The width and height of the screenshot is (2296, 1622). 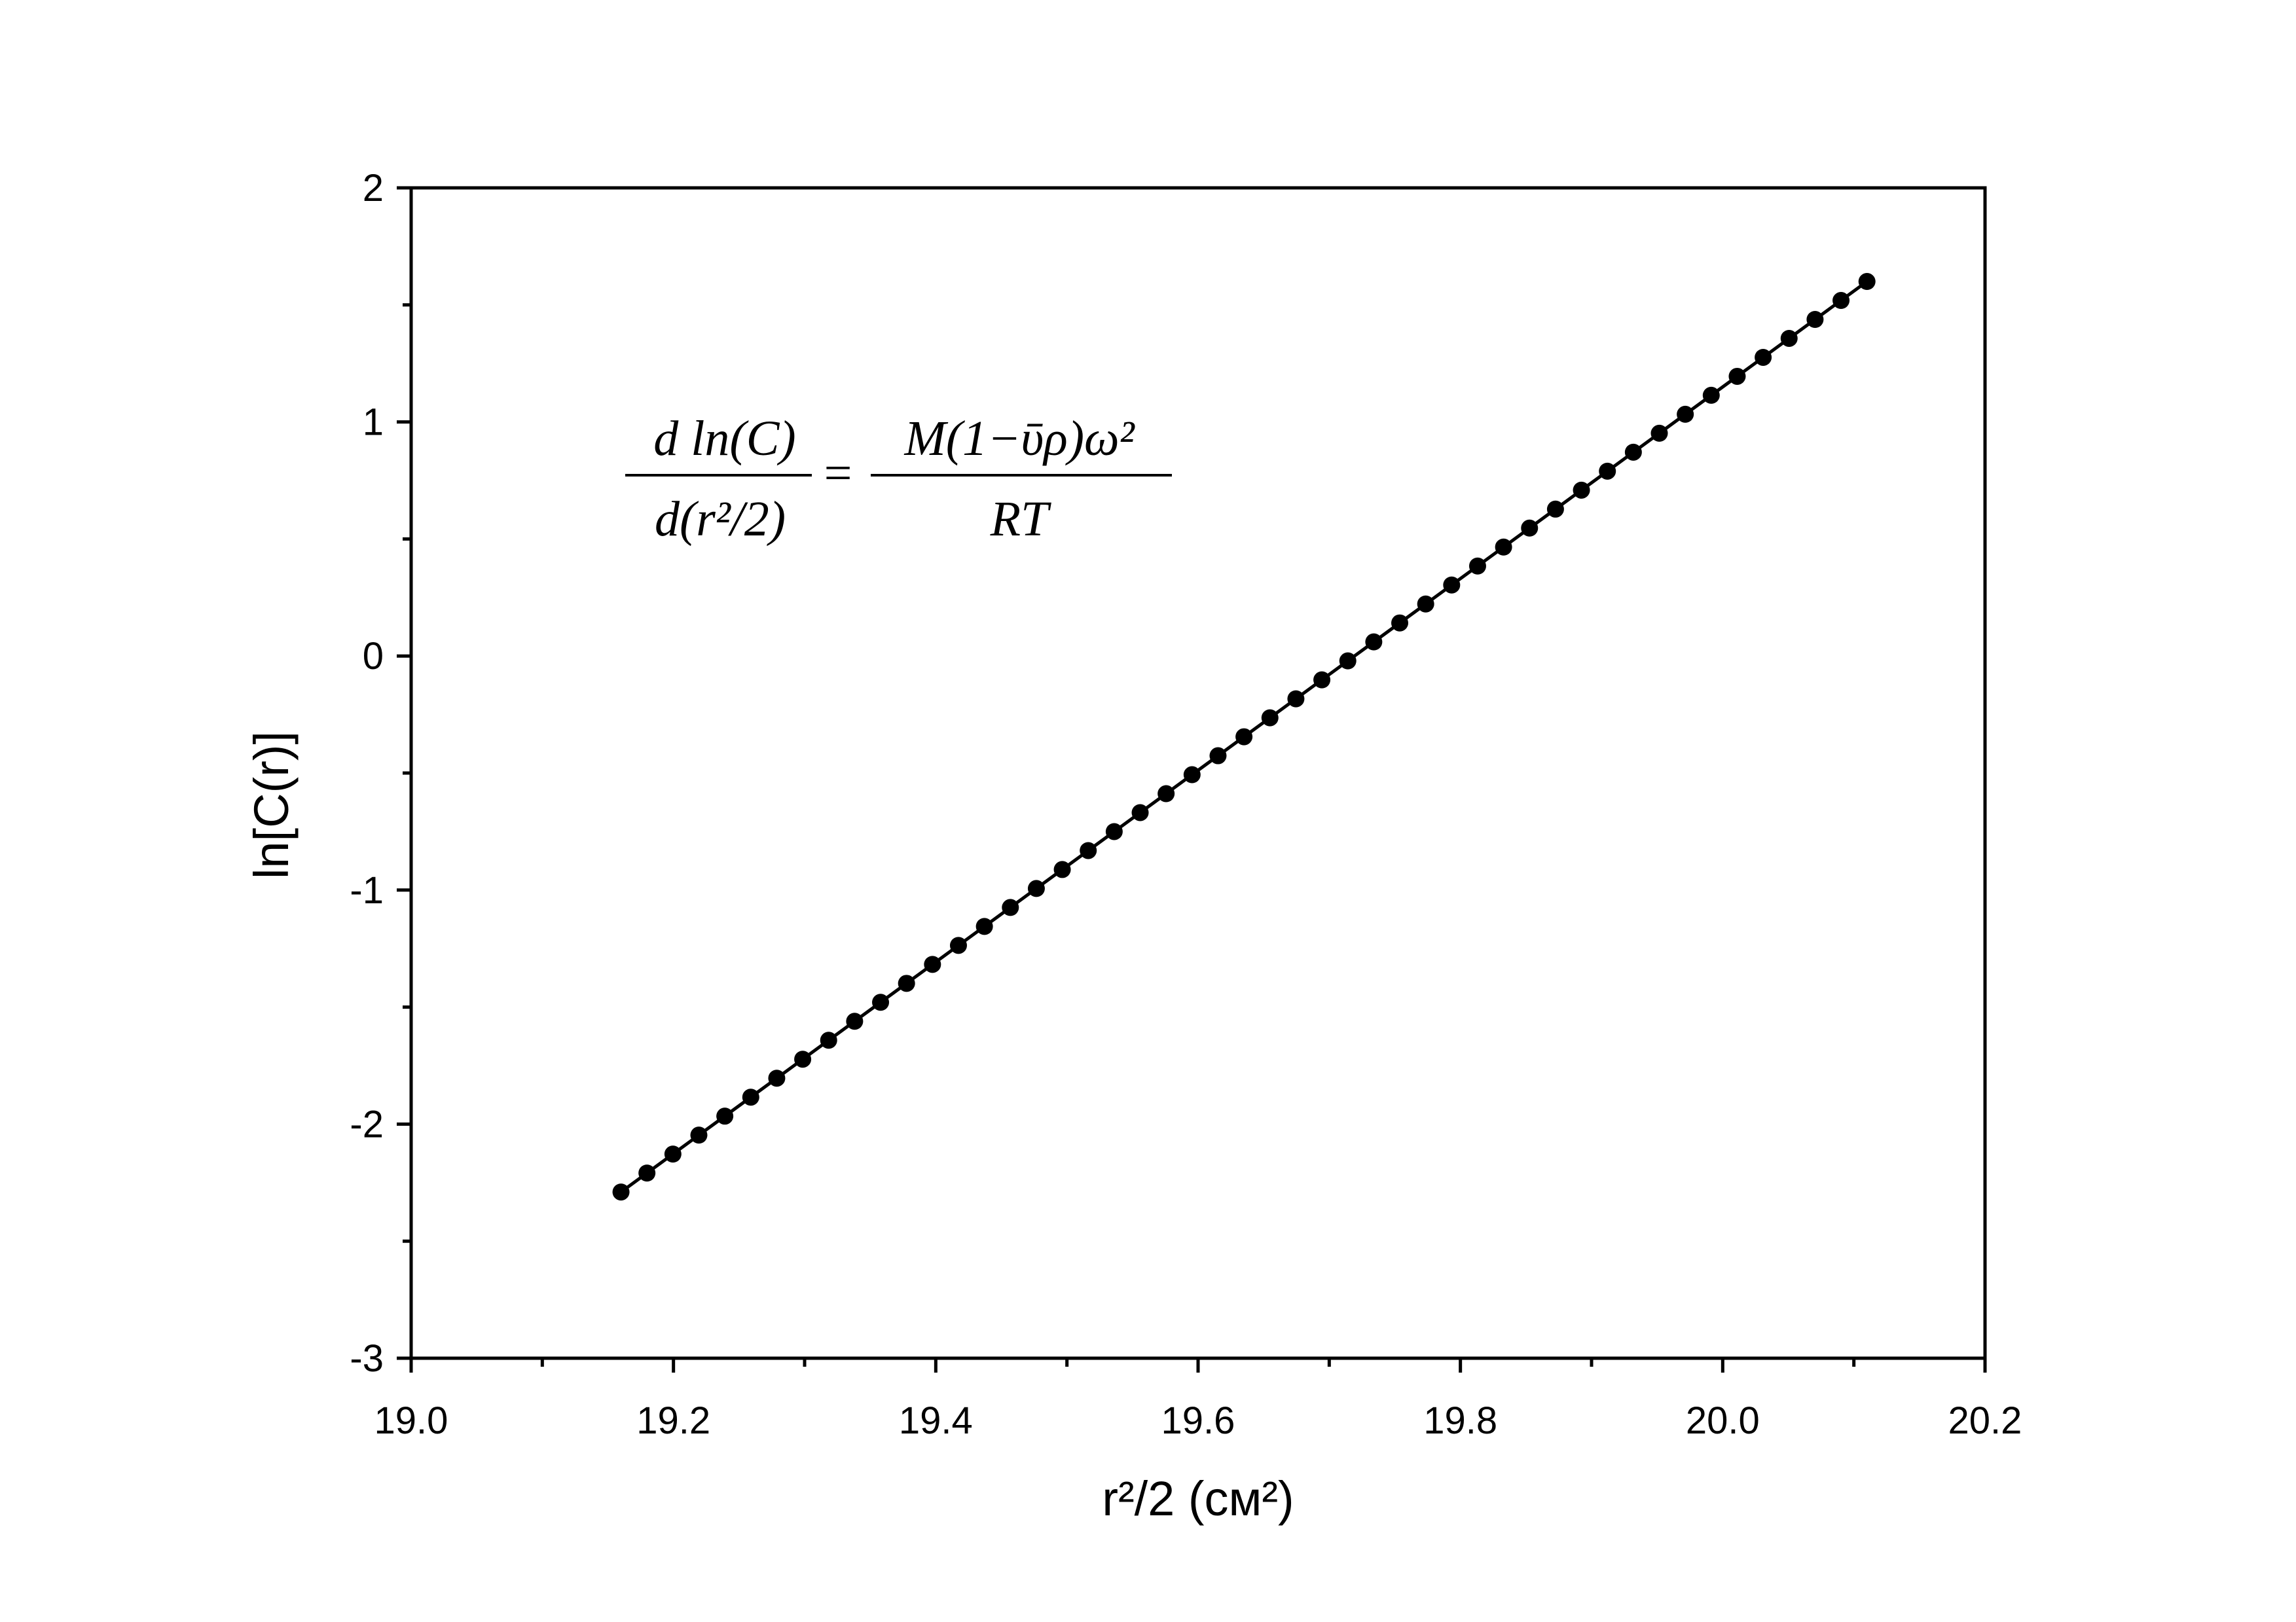 I want to click on y-tick-label: 1, so click(x=373, y=422).